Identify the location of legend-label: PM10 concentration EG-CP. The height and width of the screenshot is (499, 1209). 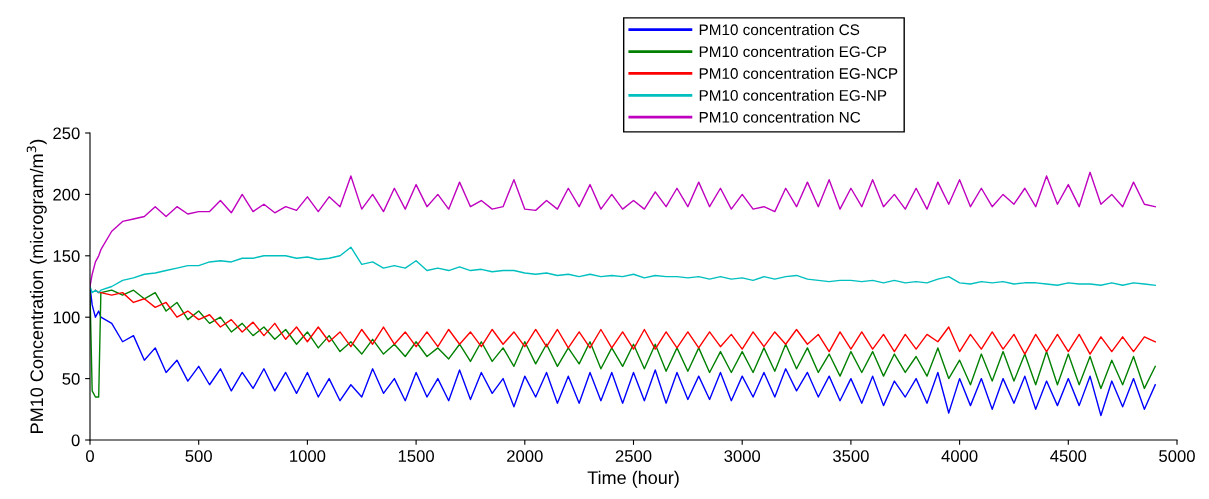
(793, 51).